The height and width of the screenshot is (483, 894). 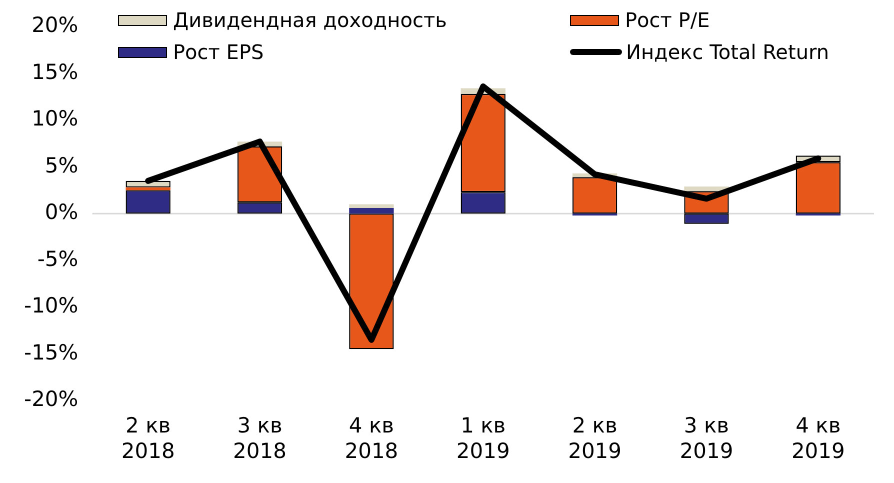 I want to click on y-tick-label: 10%, so click(x=55, y=118).